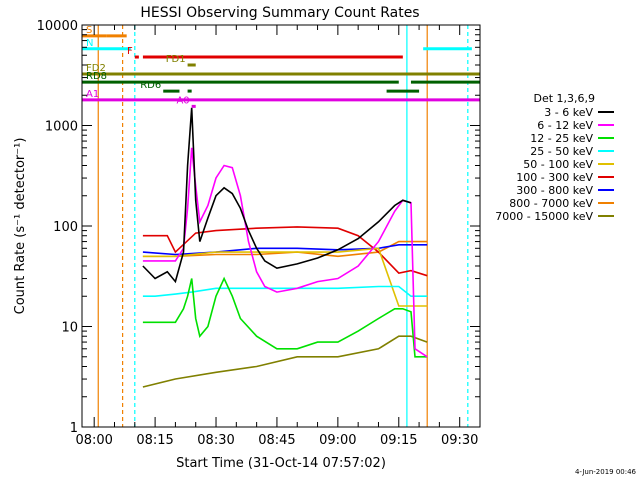  Describe the element at coordinates (285, 291) in the screenshot. I see `series-25-50-kevline` at that location.